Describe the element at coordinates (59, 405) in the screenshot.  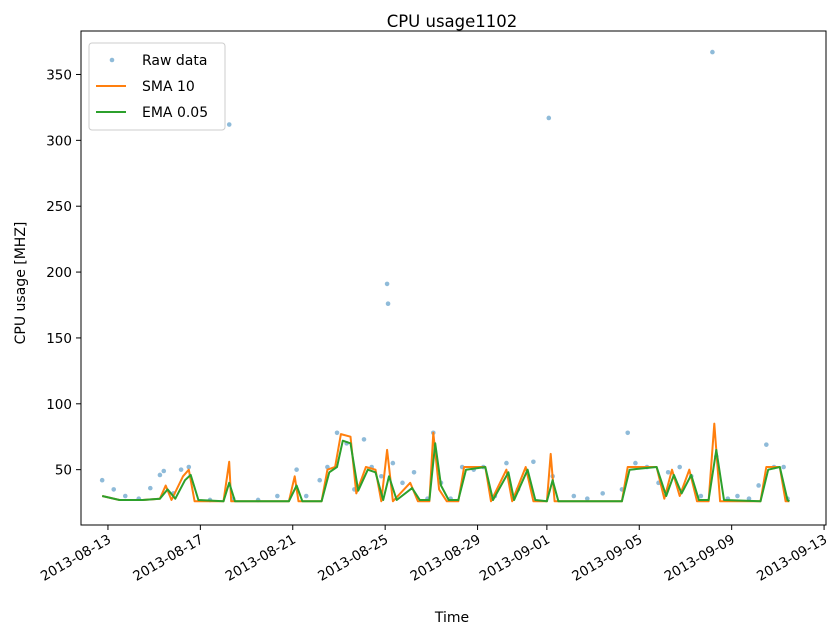
I see `y-tick-label: 100` at that location.